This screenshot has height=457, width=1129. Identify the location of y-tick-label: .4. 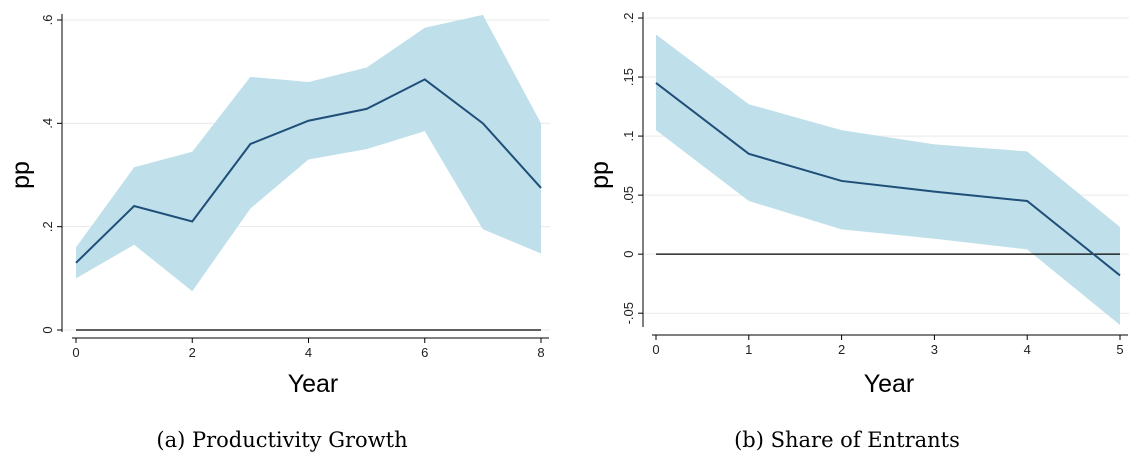
(47, 123).